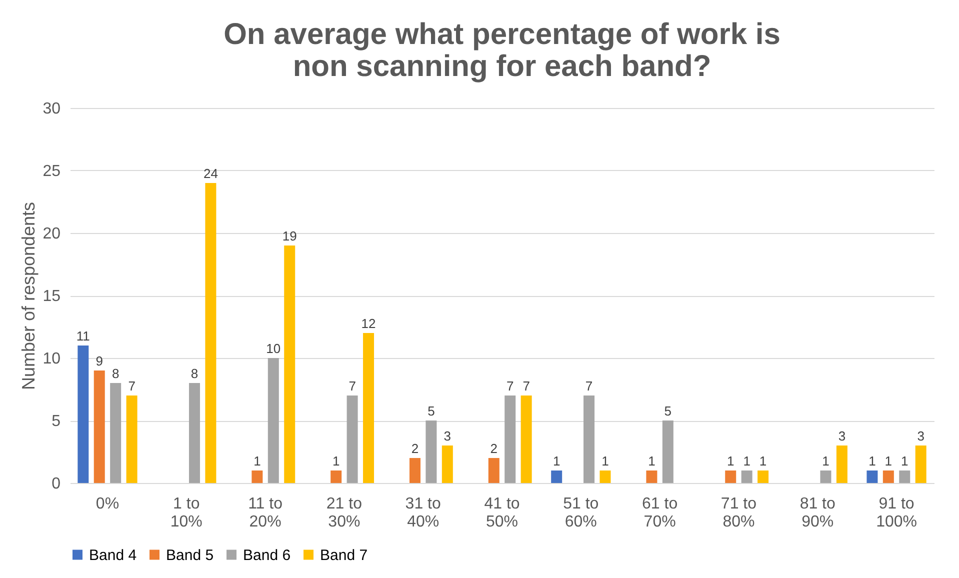  I want to click on data-label: 19, so click(289, 236).